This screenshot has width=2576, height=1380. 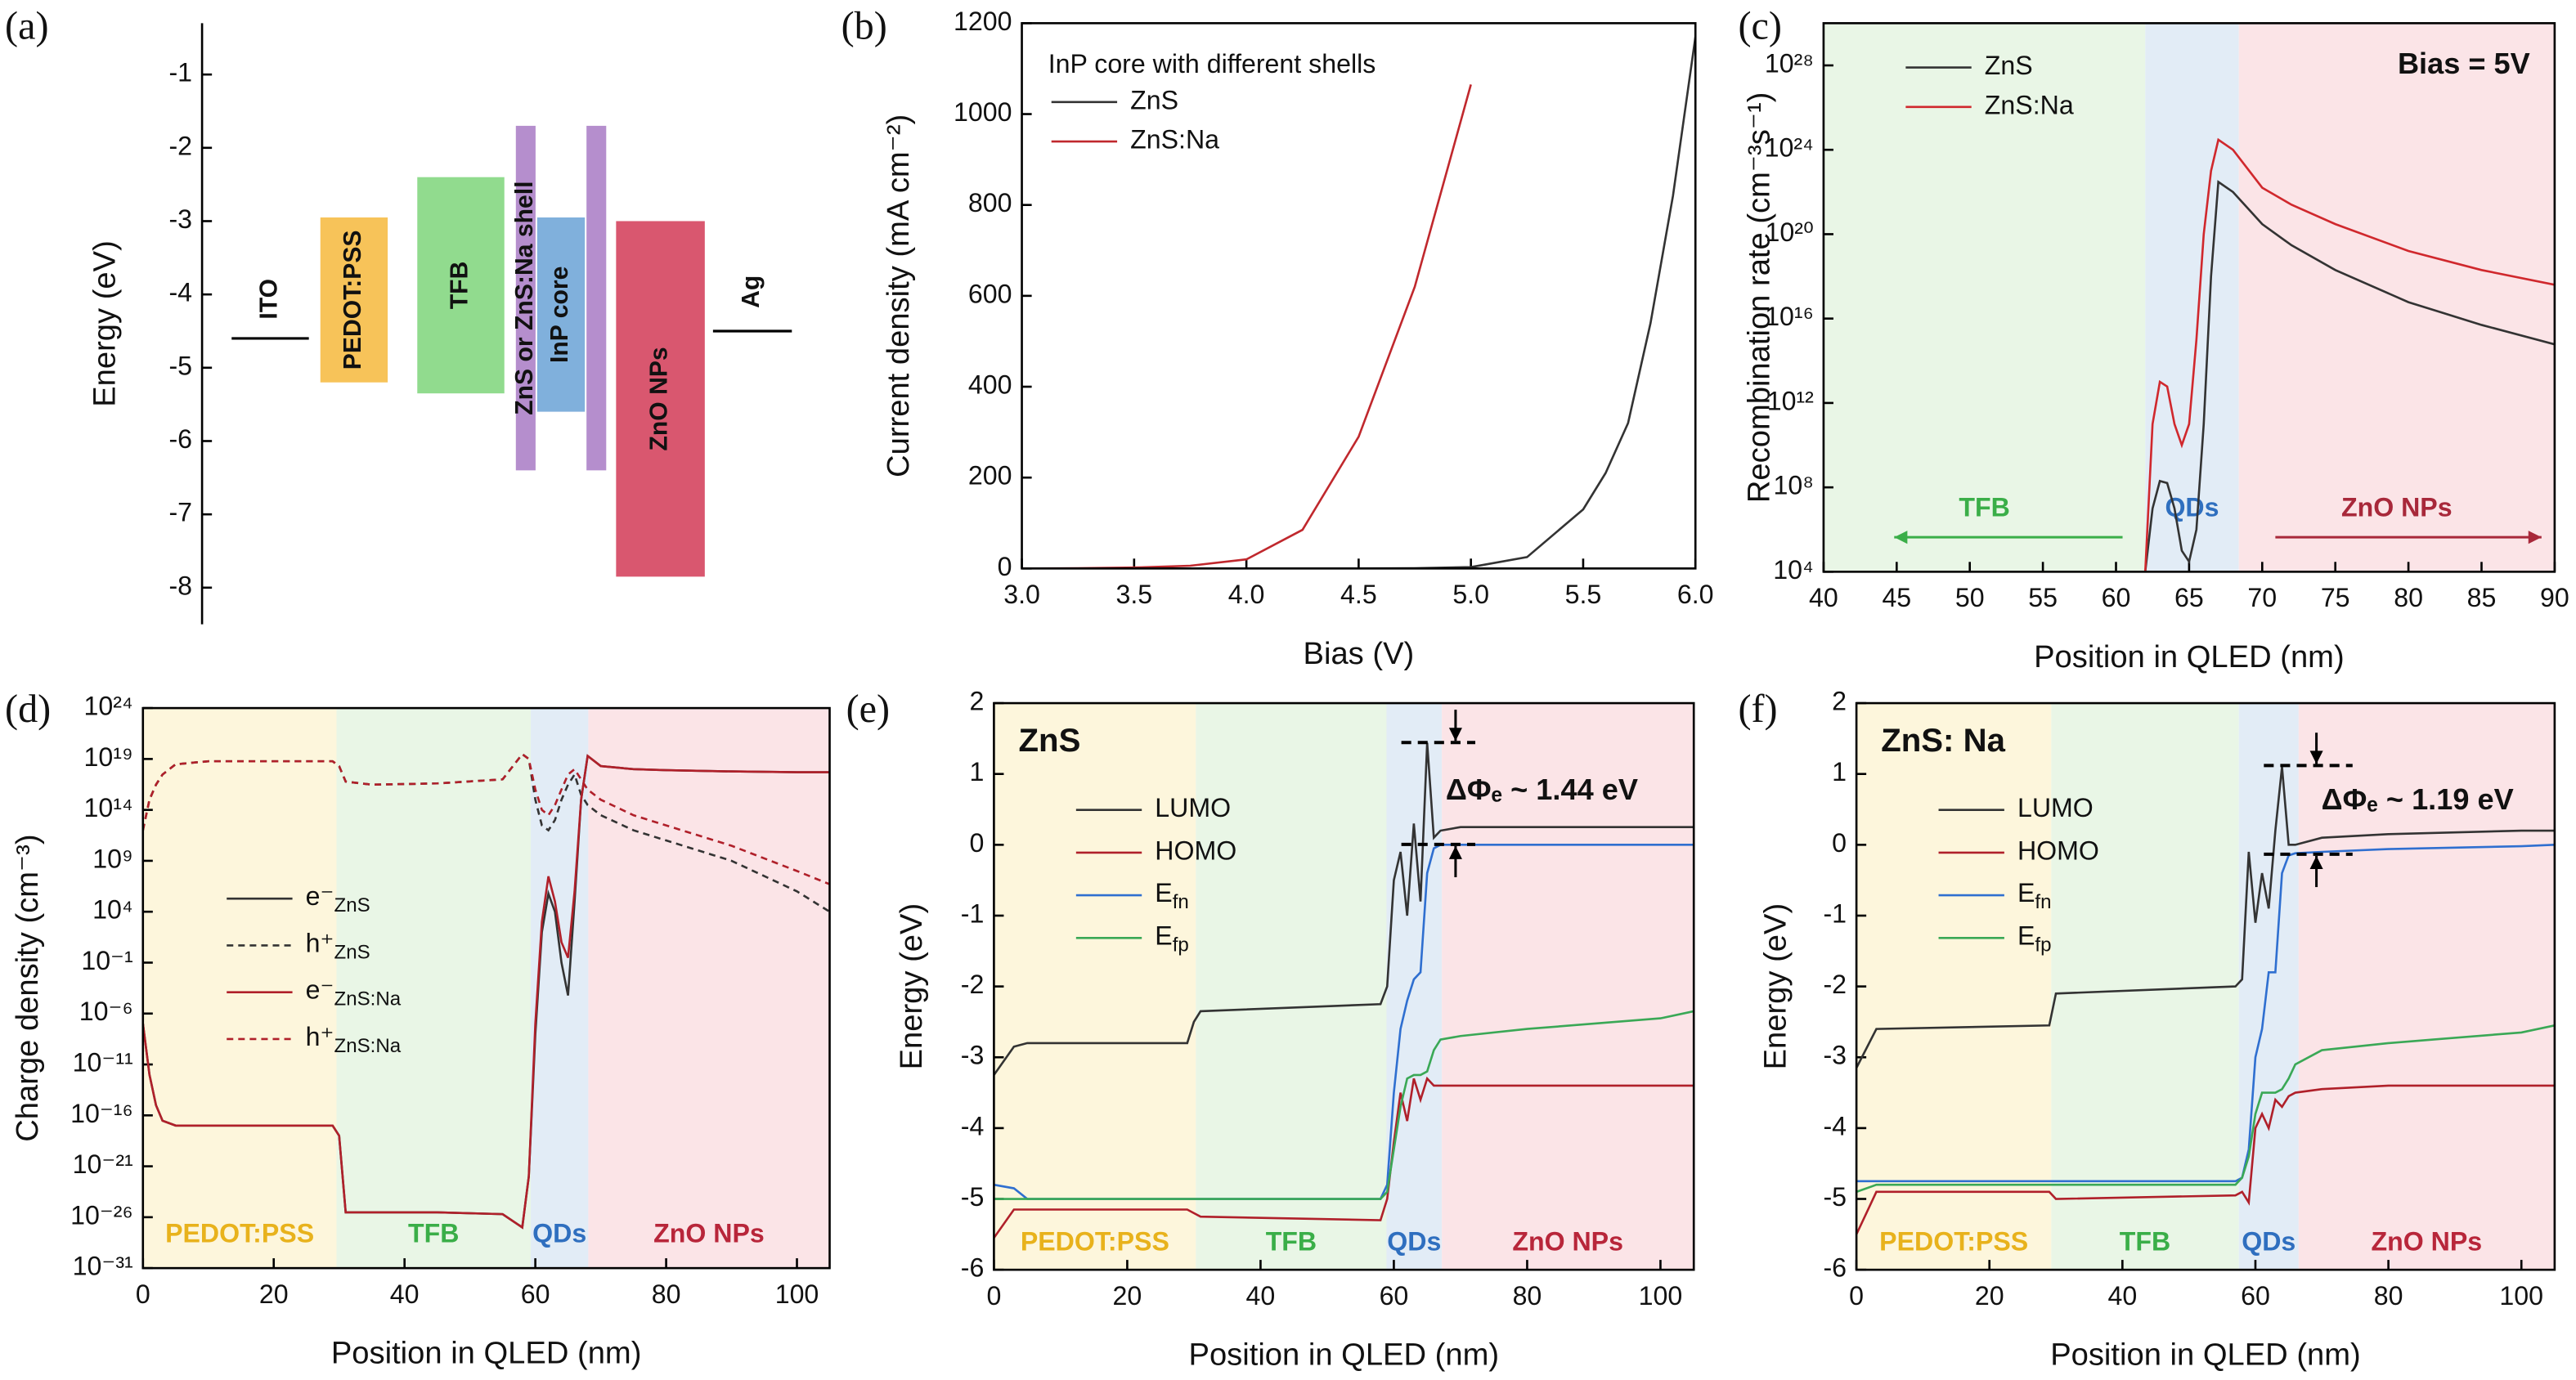 I want to click on panel-label: (e), so click(x=868, y=709).